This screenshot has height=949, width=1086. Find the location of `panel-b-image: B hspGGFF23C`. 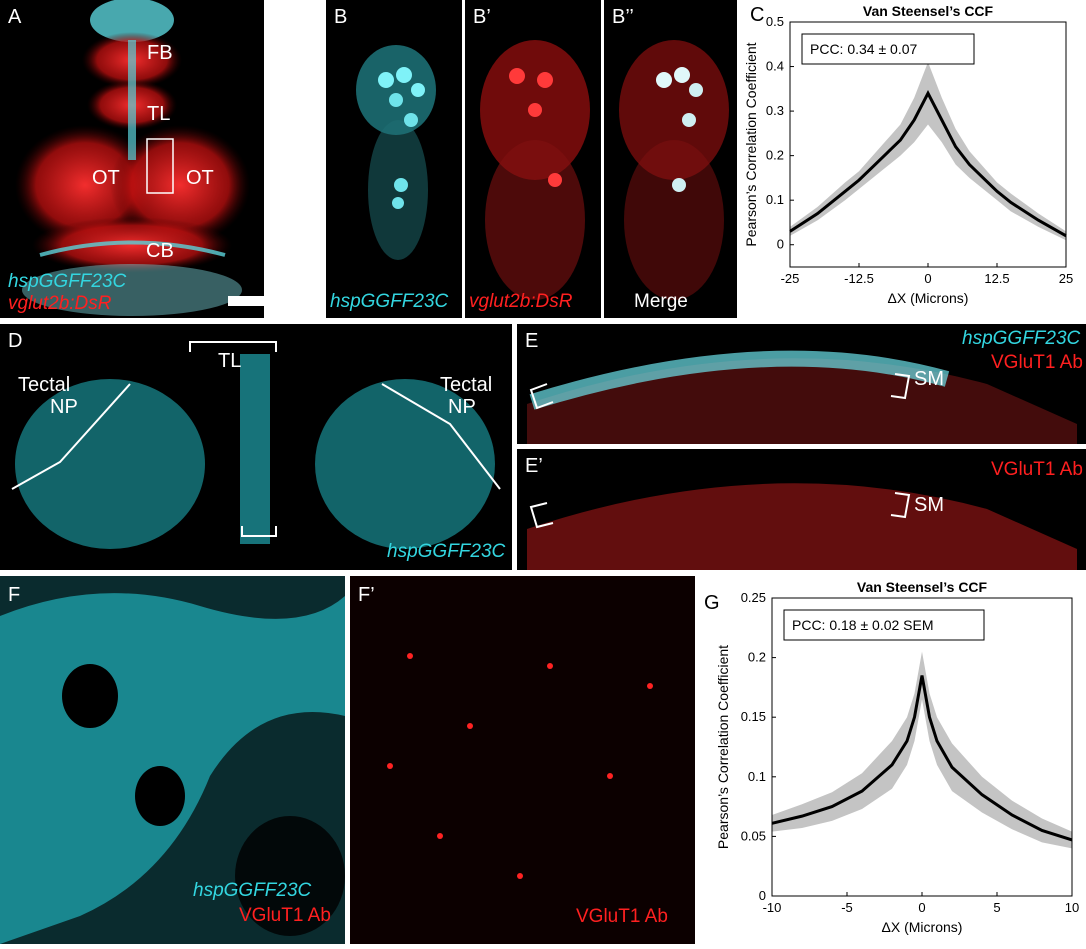

panel-b-image: B hspGGFF23C is located at coordinates (394, 159).